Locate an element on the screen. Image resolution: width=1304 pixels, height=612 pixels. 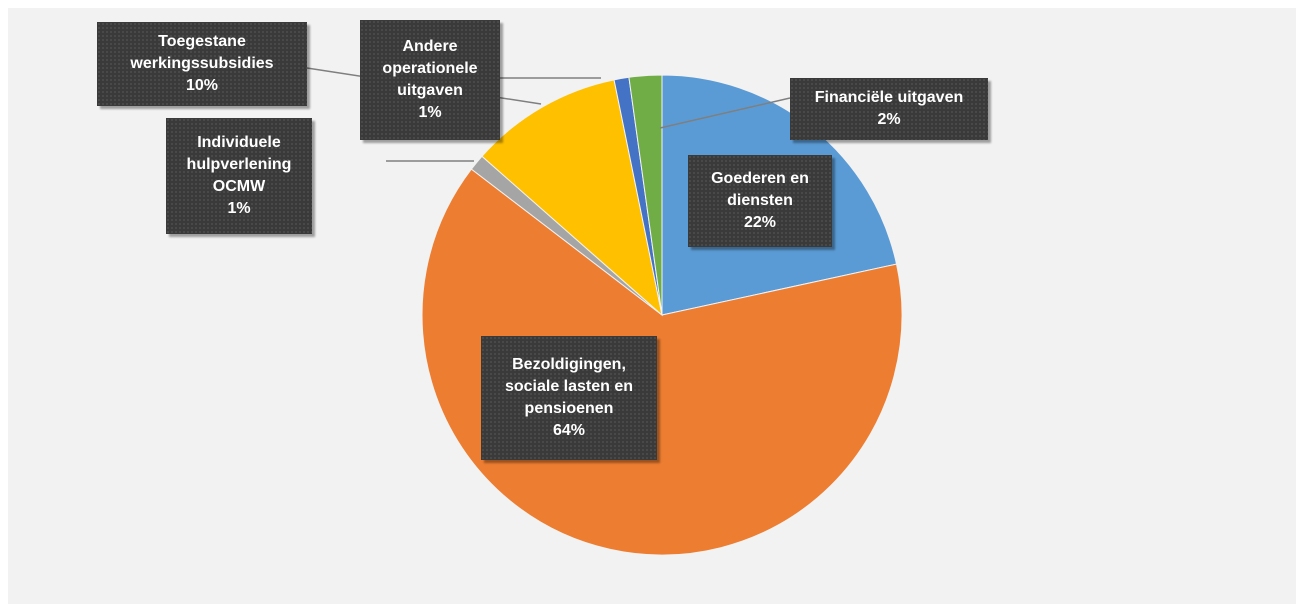
label-line: Andere is located at coordinates (430, 46).